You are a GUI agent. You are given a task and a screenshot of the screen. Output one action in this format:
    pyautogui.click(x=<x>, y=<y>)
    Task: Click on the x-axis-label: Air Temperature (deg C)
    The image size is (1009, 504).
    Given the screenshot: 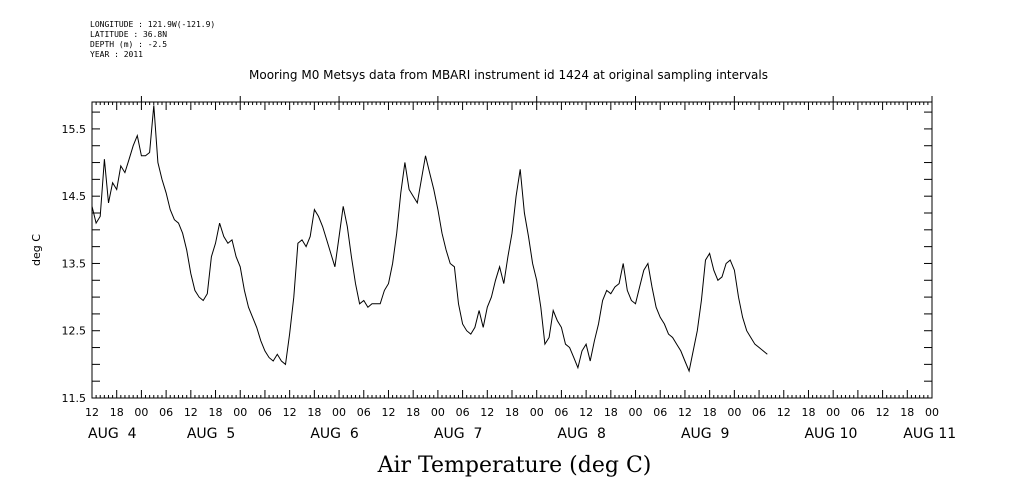 What is the action you would take?
    pyautogui.click(x=514, y=465)
    